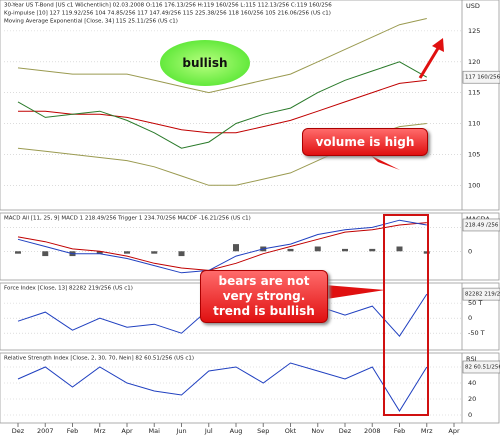 This screenshot has width=500, height=437. I want to click on price-box: 218.49 /256, so click(482, 225).